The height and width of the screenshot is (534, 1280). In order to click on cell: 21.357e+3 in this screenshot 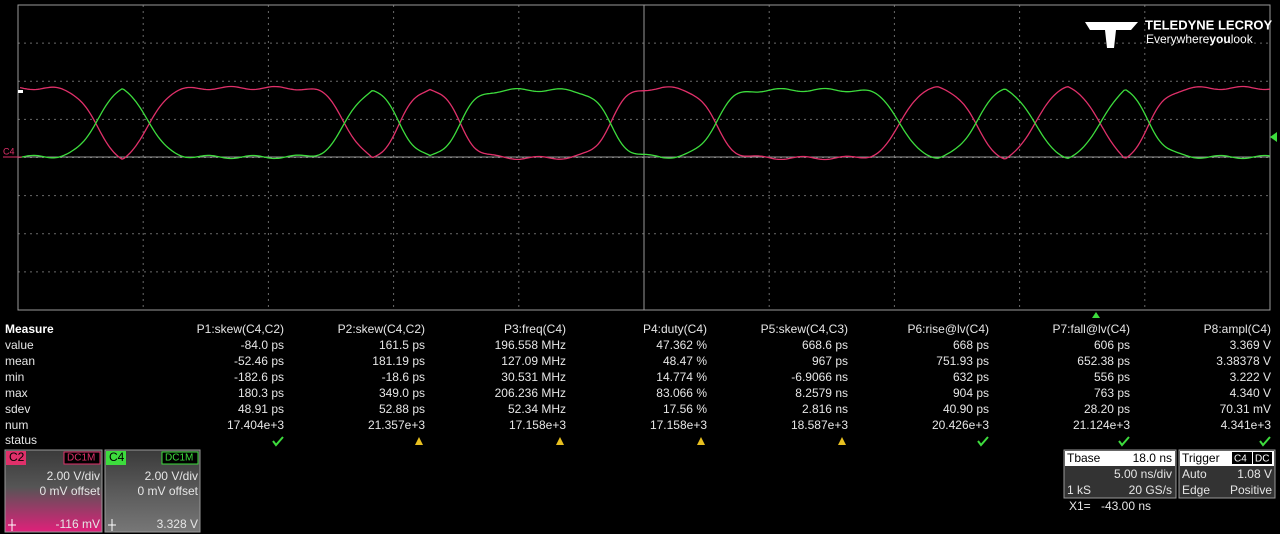, I will do `click(396, 425)`.